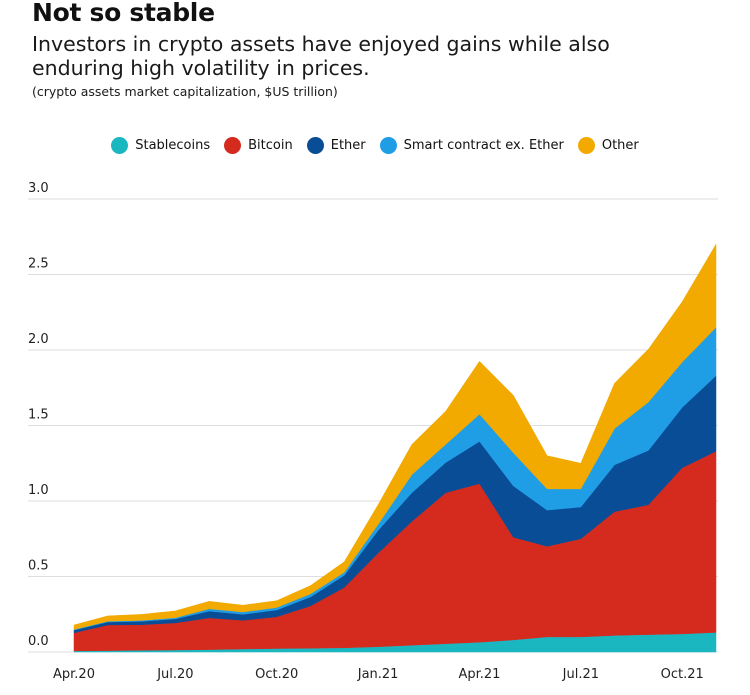  I want to click on legend-label-ether: Ether, so click(348, 145).